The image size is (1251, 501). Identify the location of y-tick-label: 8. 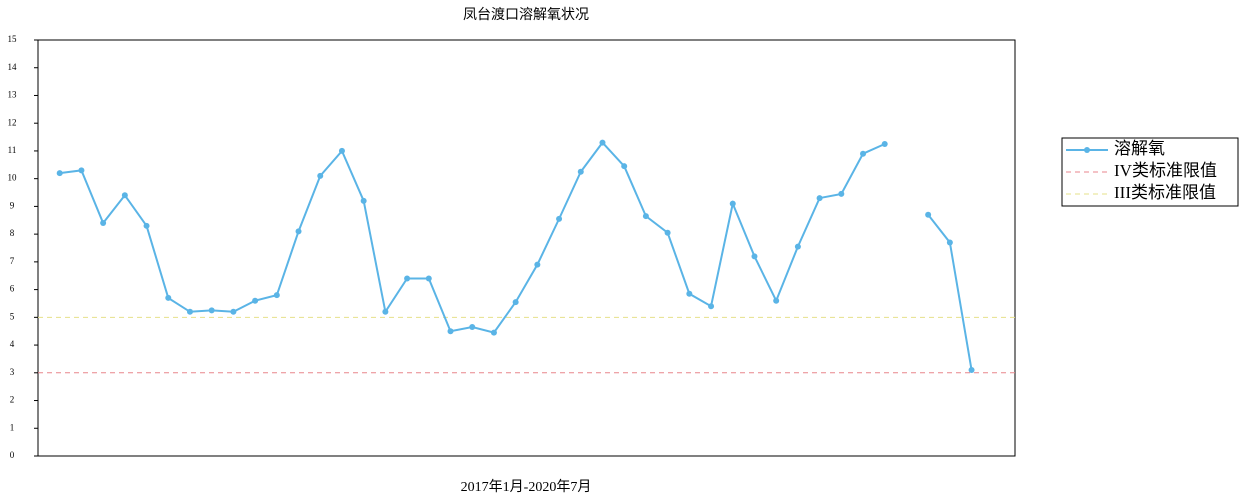
(12, 233).